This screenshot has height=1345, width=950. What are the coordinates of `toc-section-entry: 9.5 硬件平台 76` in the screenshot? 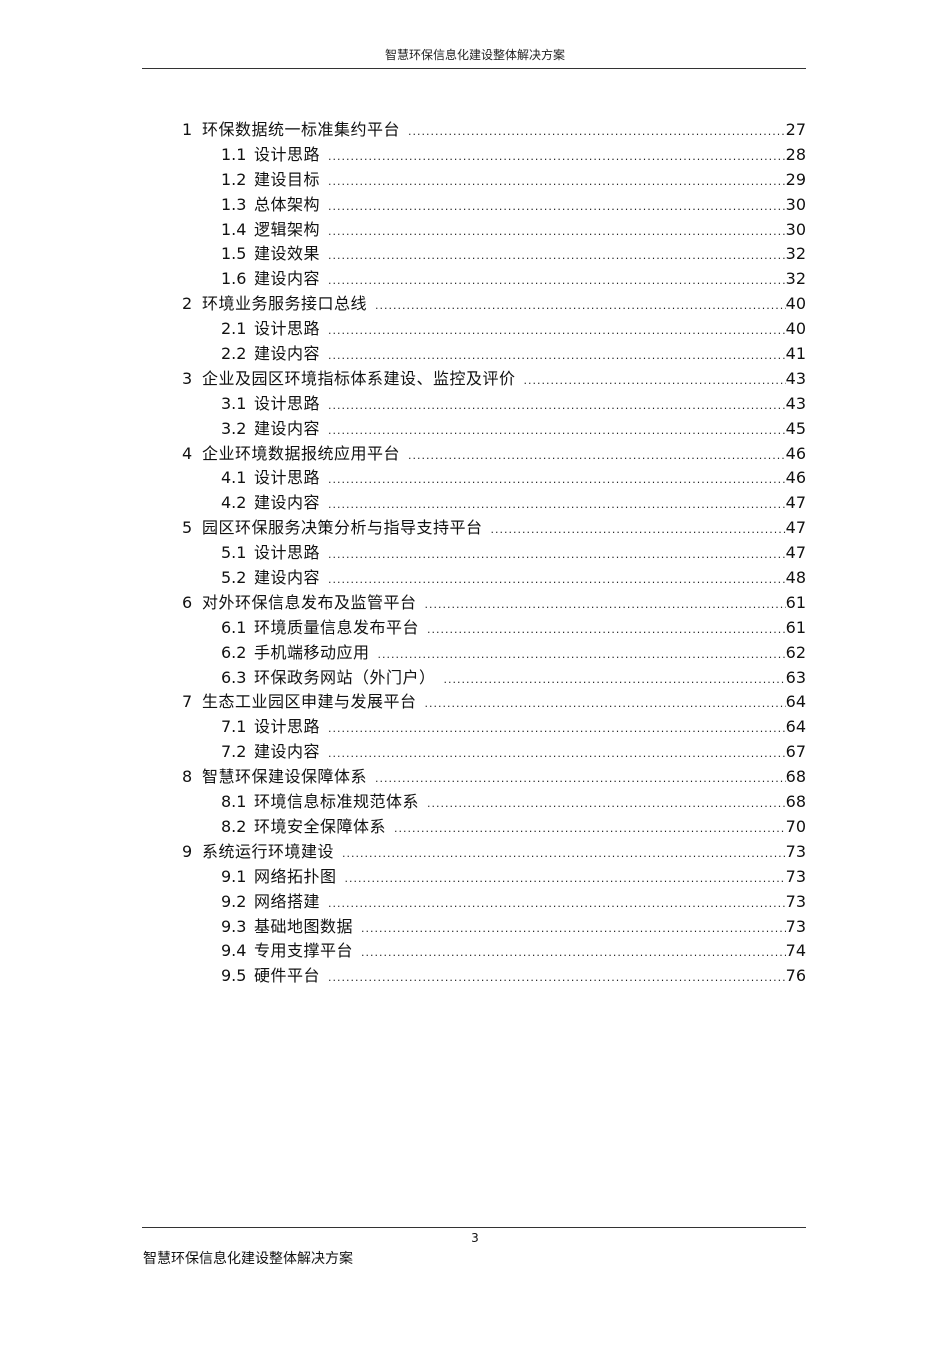 It's located at (494, 976).